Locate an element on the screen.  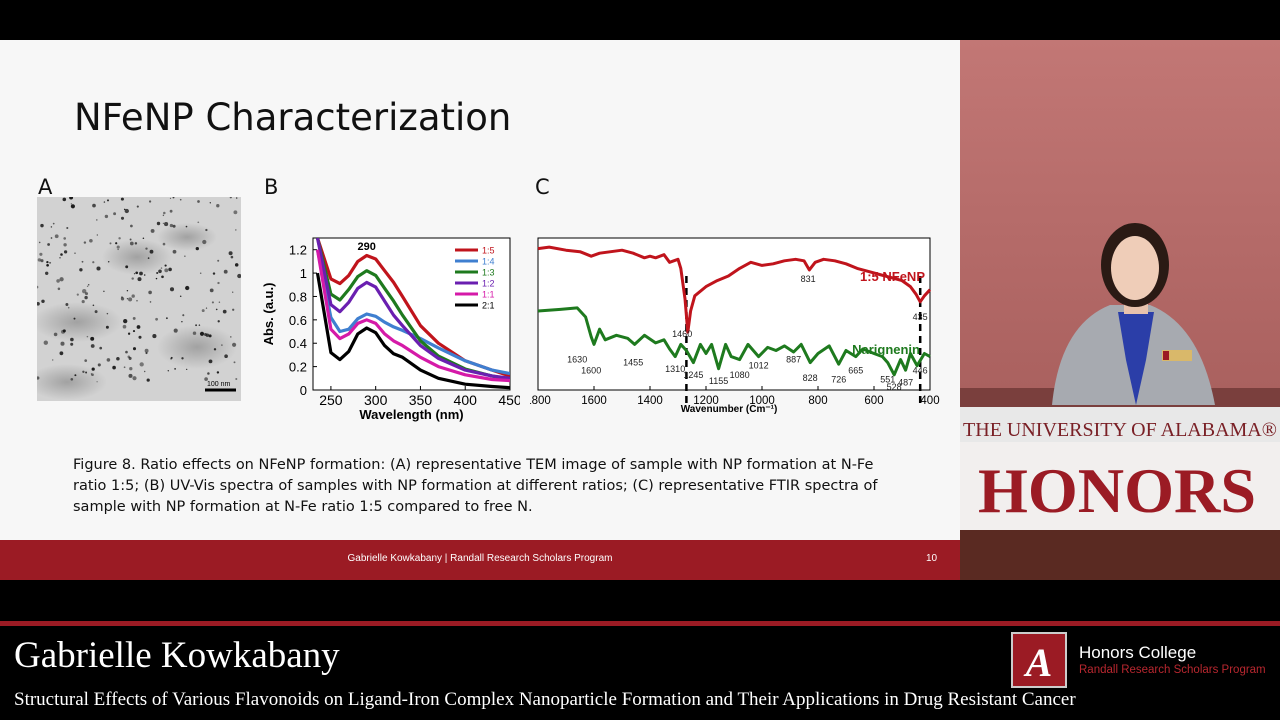
speaker-face is located at coordinates (1135, 268).